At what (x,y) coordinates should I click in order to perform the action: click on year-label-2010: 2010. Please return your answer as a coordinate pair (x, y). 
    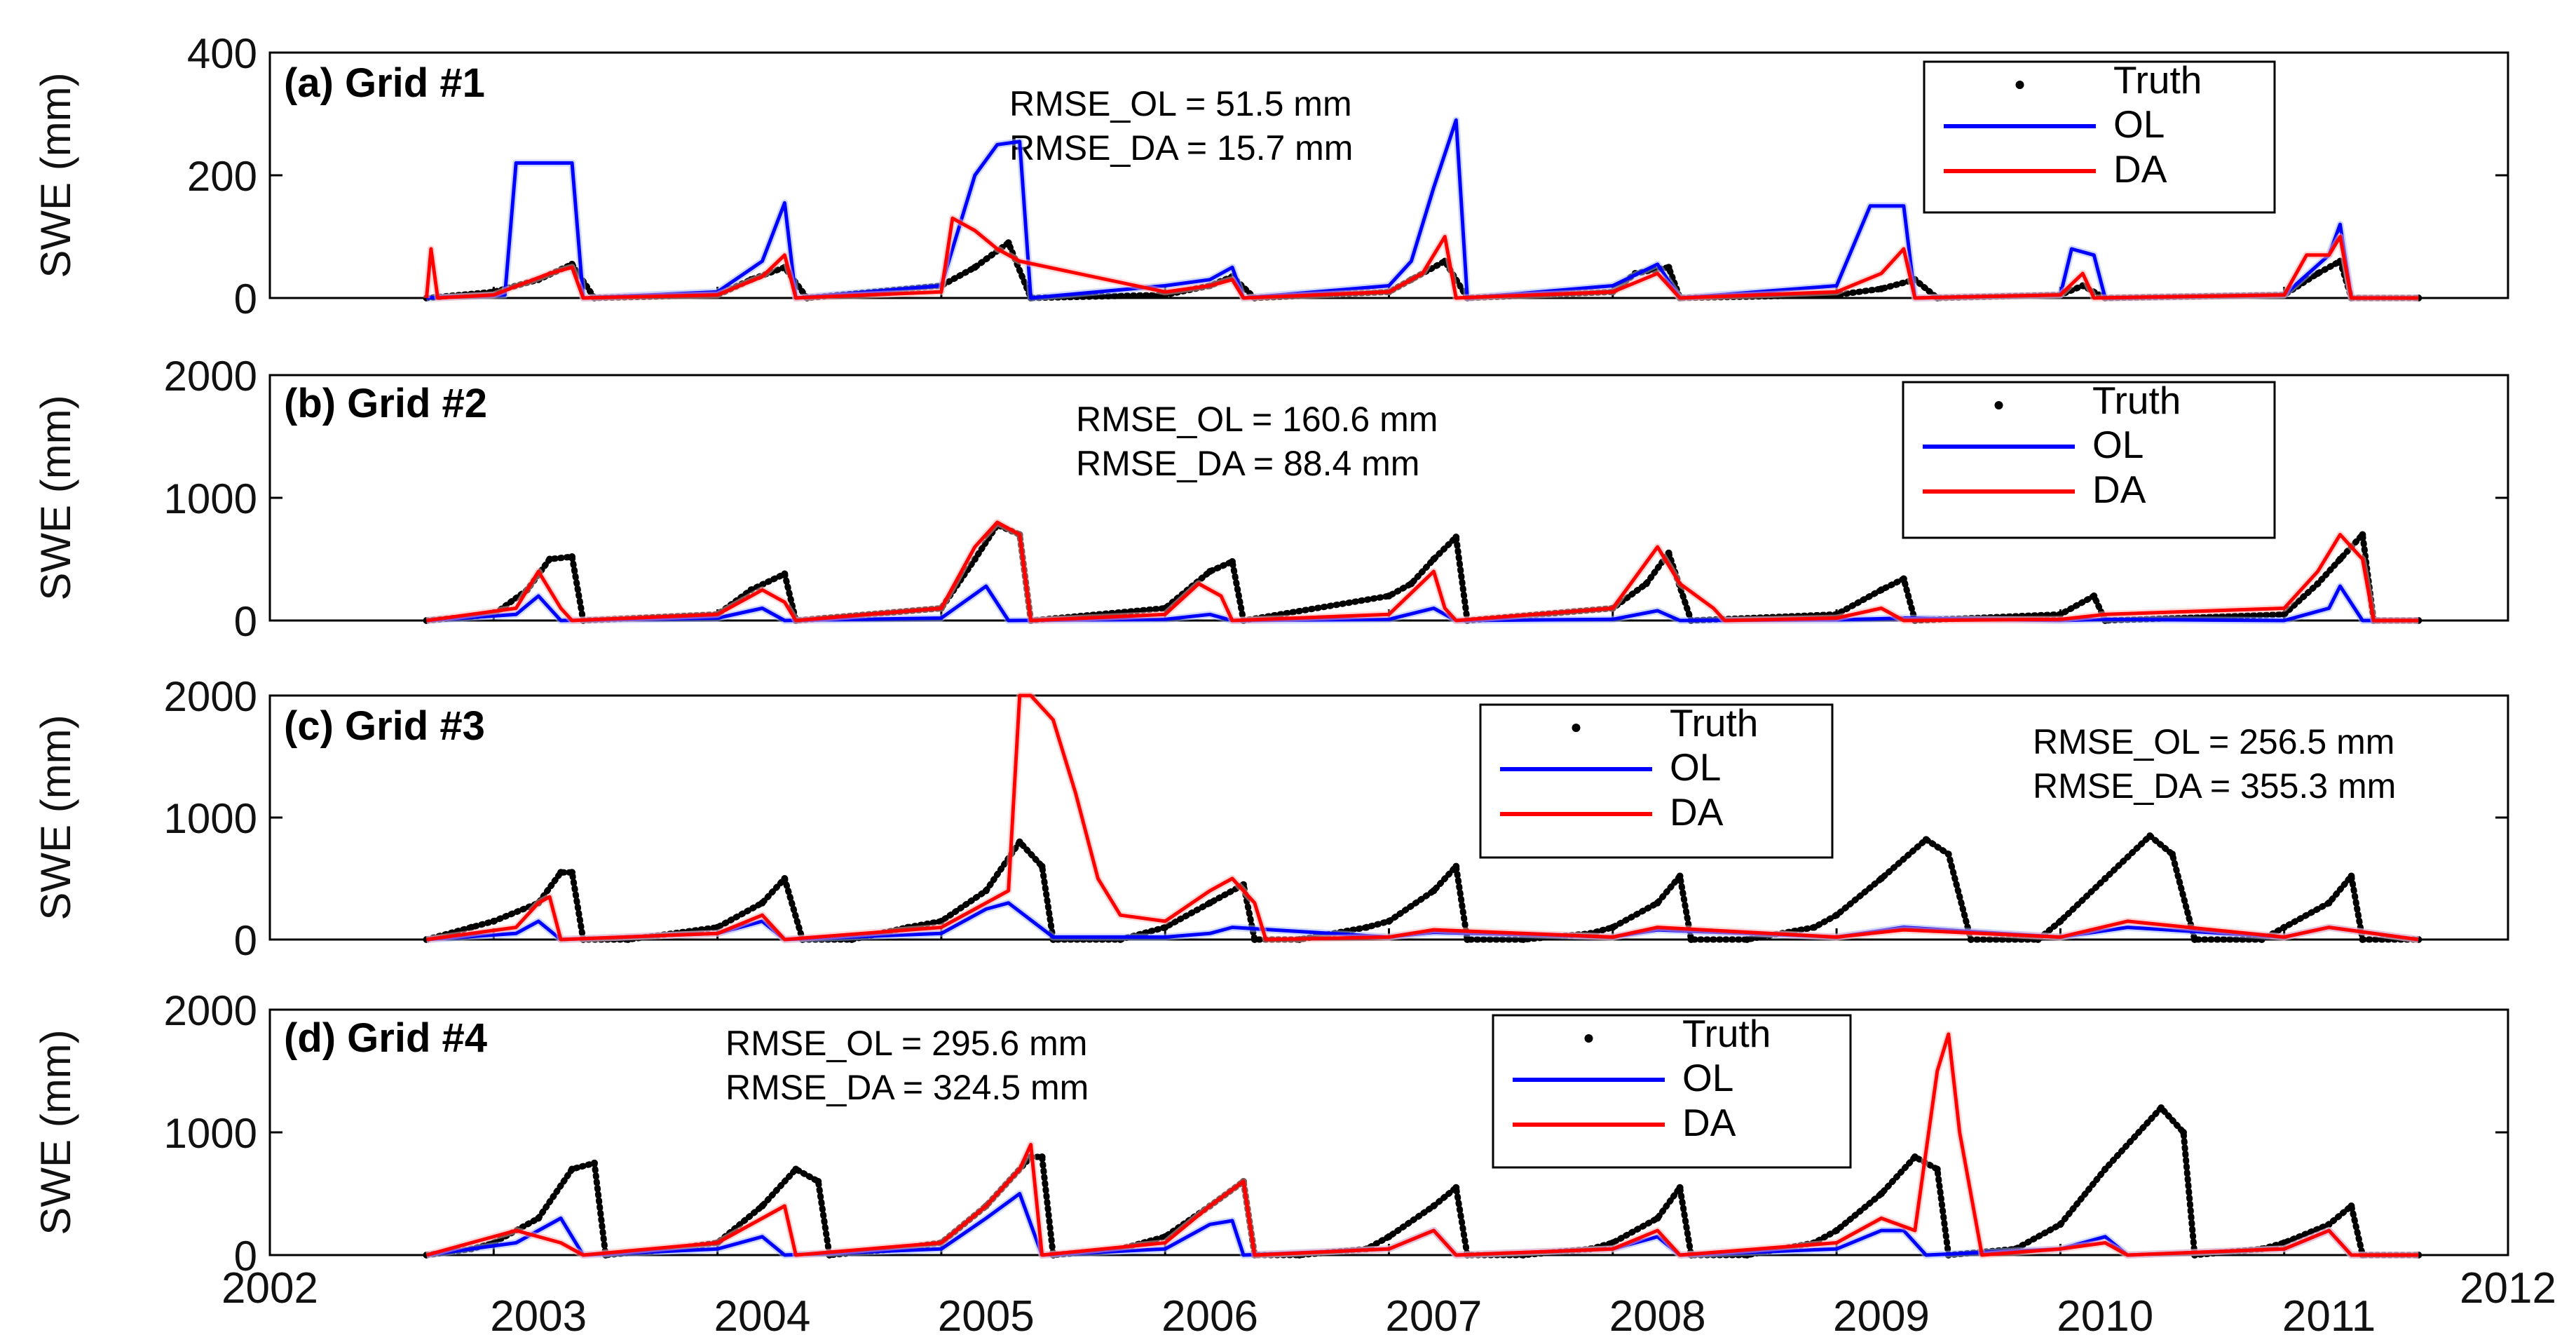
    Looking at the image, I should click on (2105, 1316).